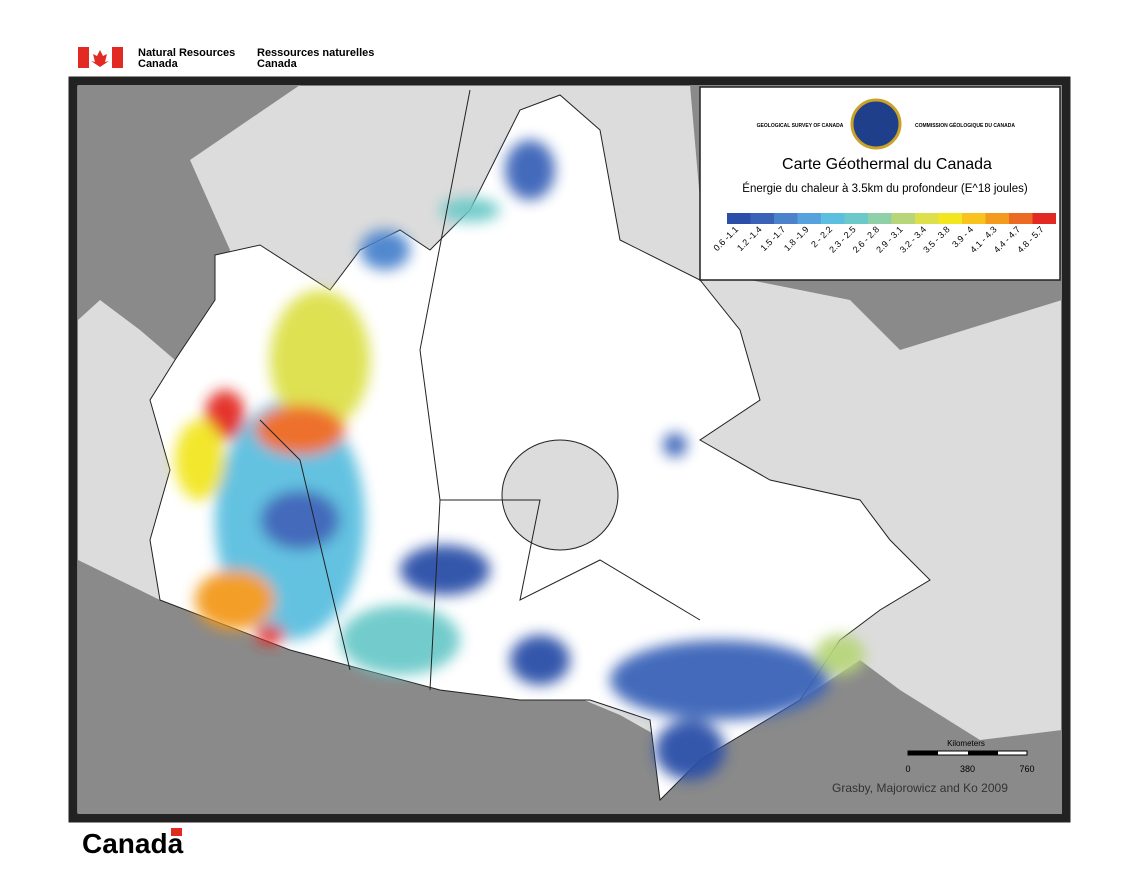  What do you see at coordinates (186, 53) in the screenshot?
I see `header-en: Natural Resources` at bounding box center [186, 53].